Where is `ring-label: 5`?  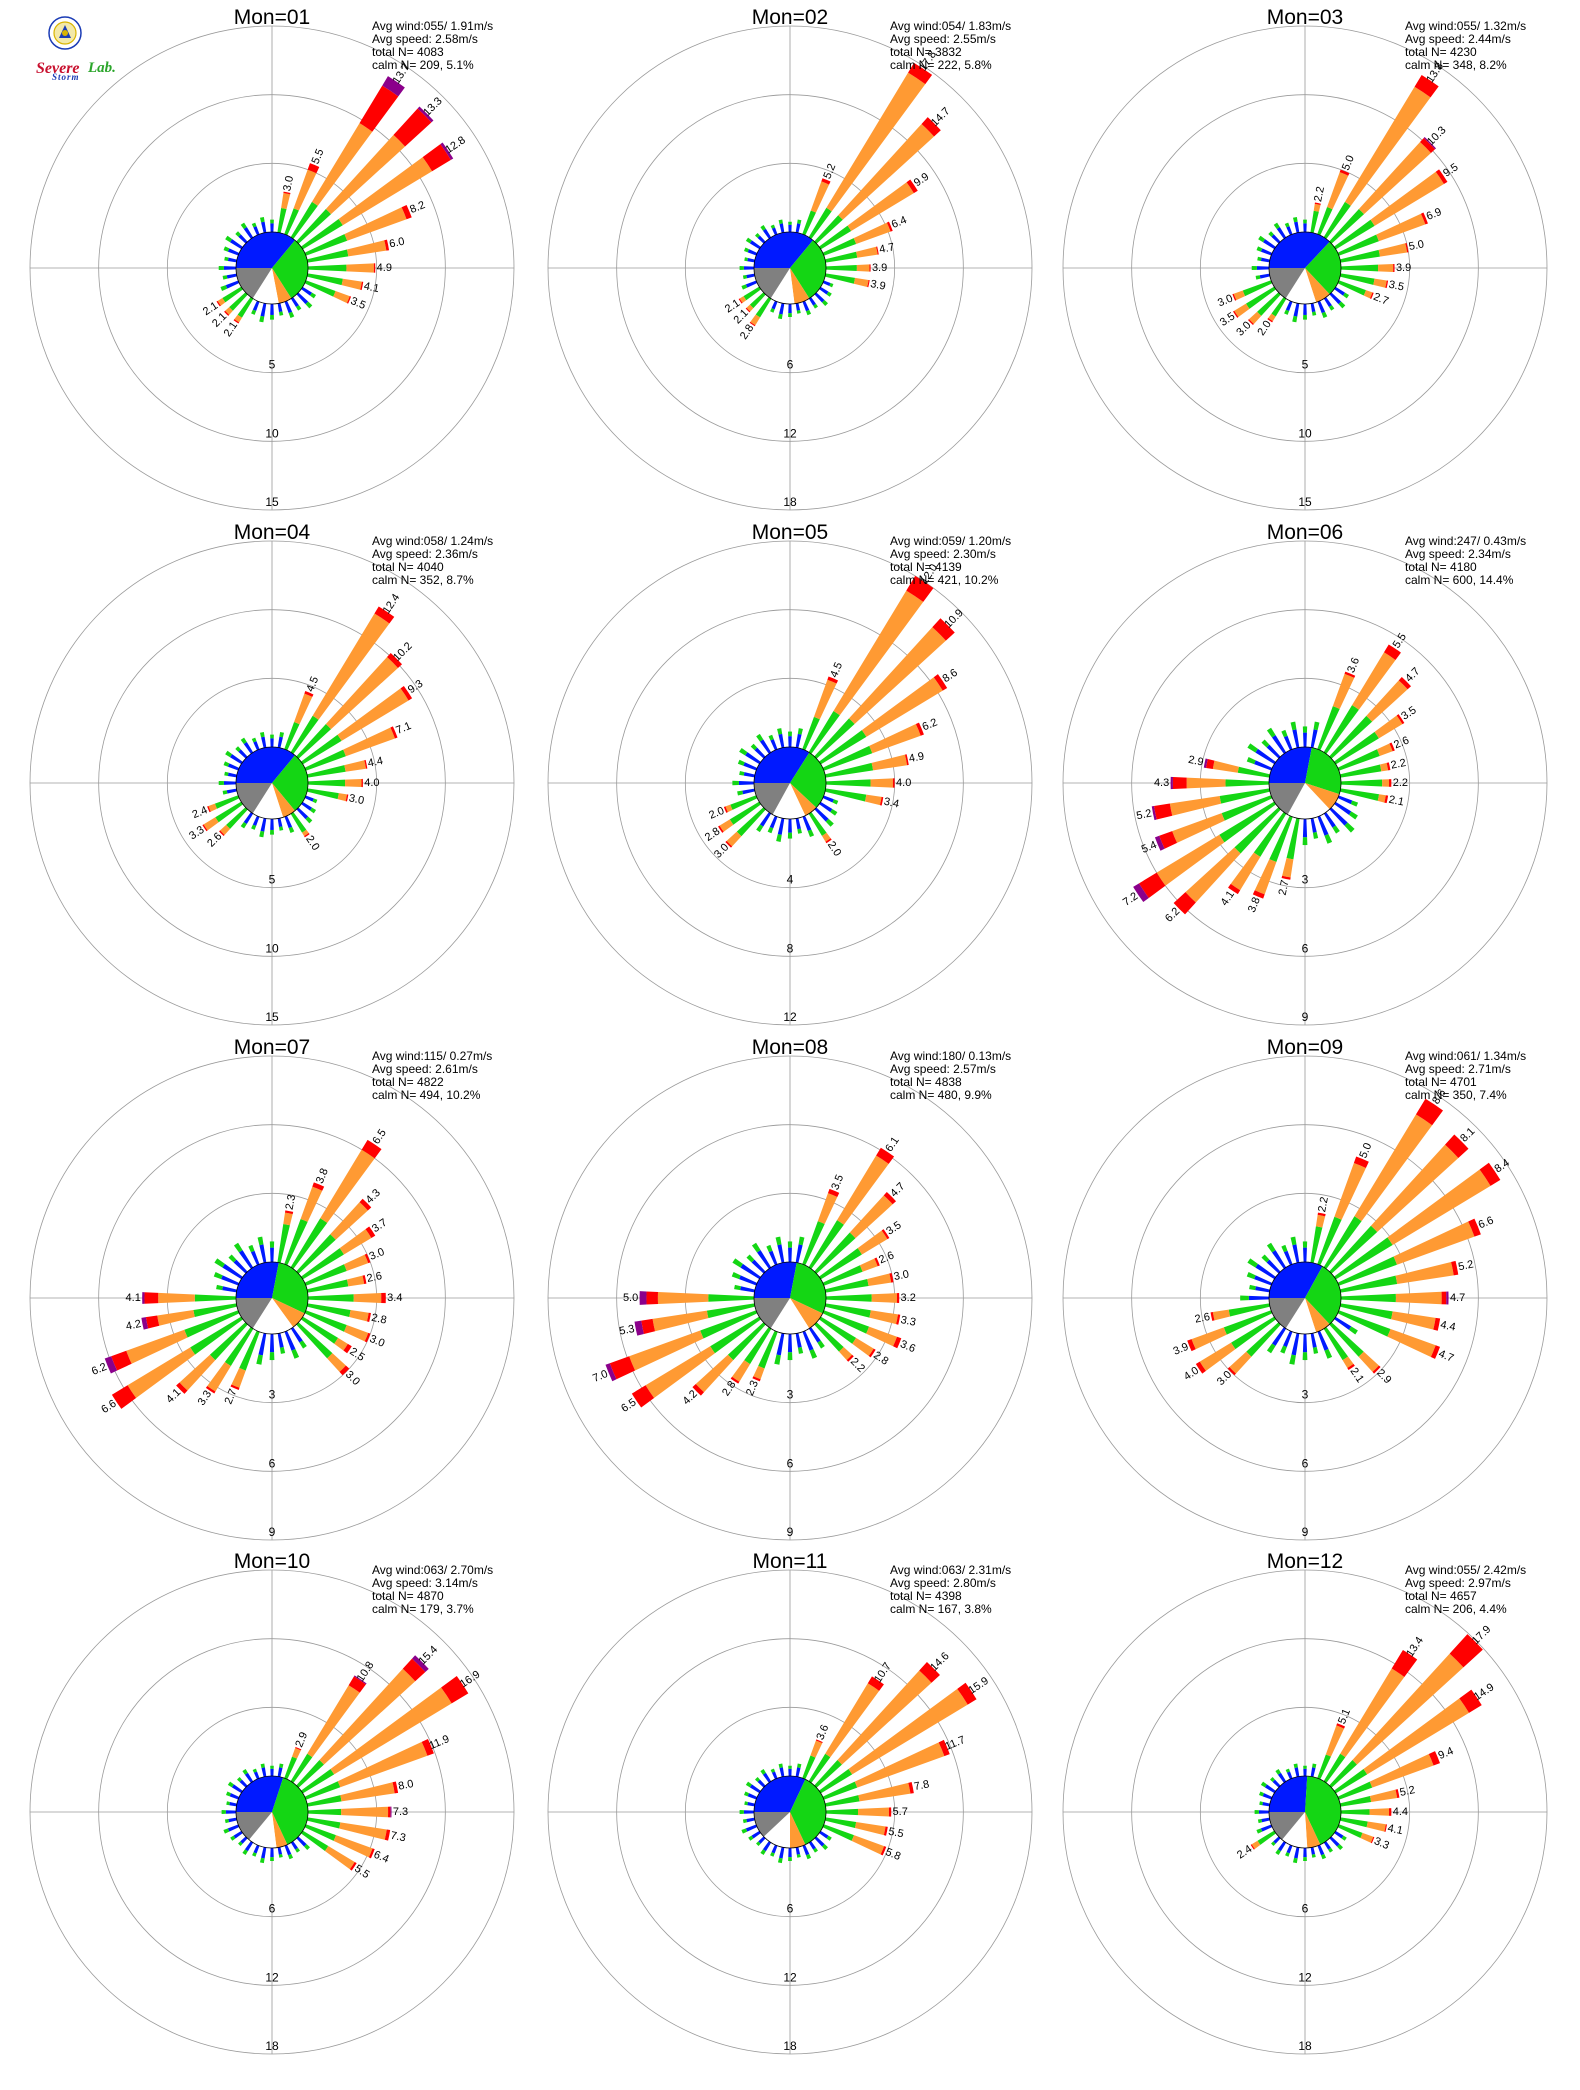 ring-label: 5 is located at coordinates (272, 880).